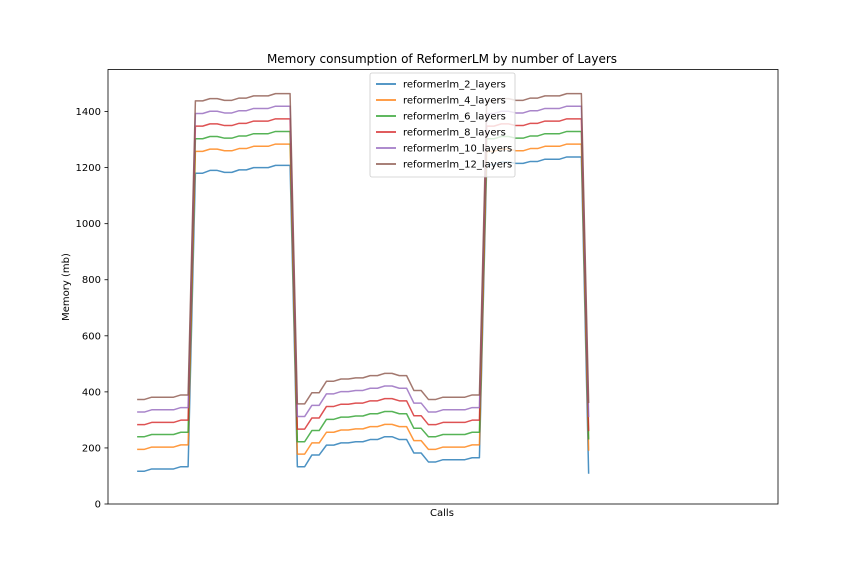 This screenshot has height=576, width=864. Describe the element at coordinates (457, 165) in the screenshot. I see `legend-label: reformerlm_12_layers` at that location.